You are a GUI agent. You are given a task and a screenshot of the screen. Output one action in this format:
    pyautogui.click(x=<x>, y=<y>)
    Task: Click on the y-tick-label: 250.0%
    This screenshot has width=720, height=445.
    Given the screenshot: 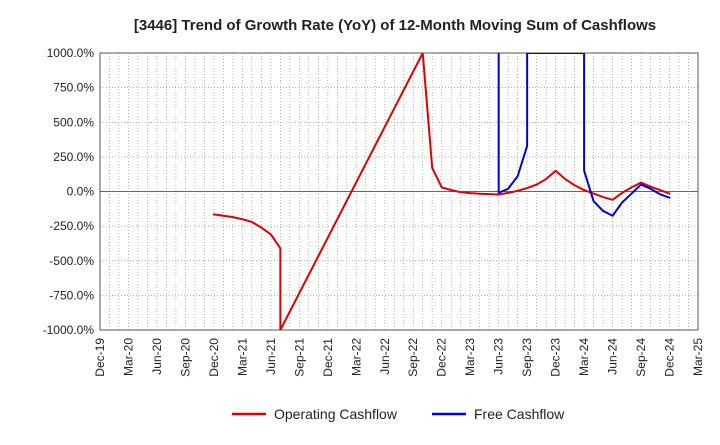 What is the action you would take?
    pyautogui.click(x=73, y=157)
    